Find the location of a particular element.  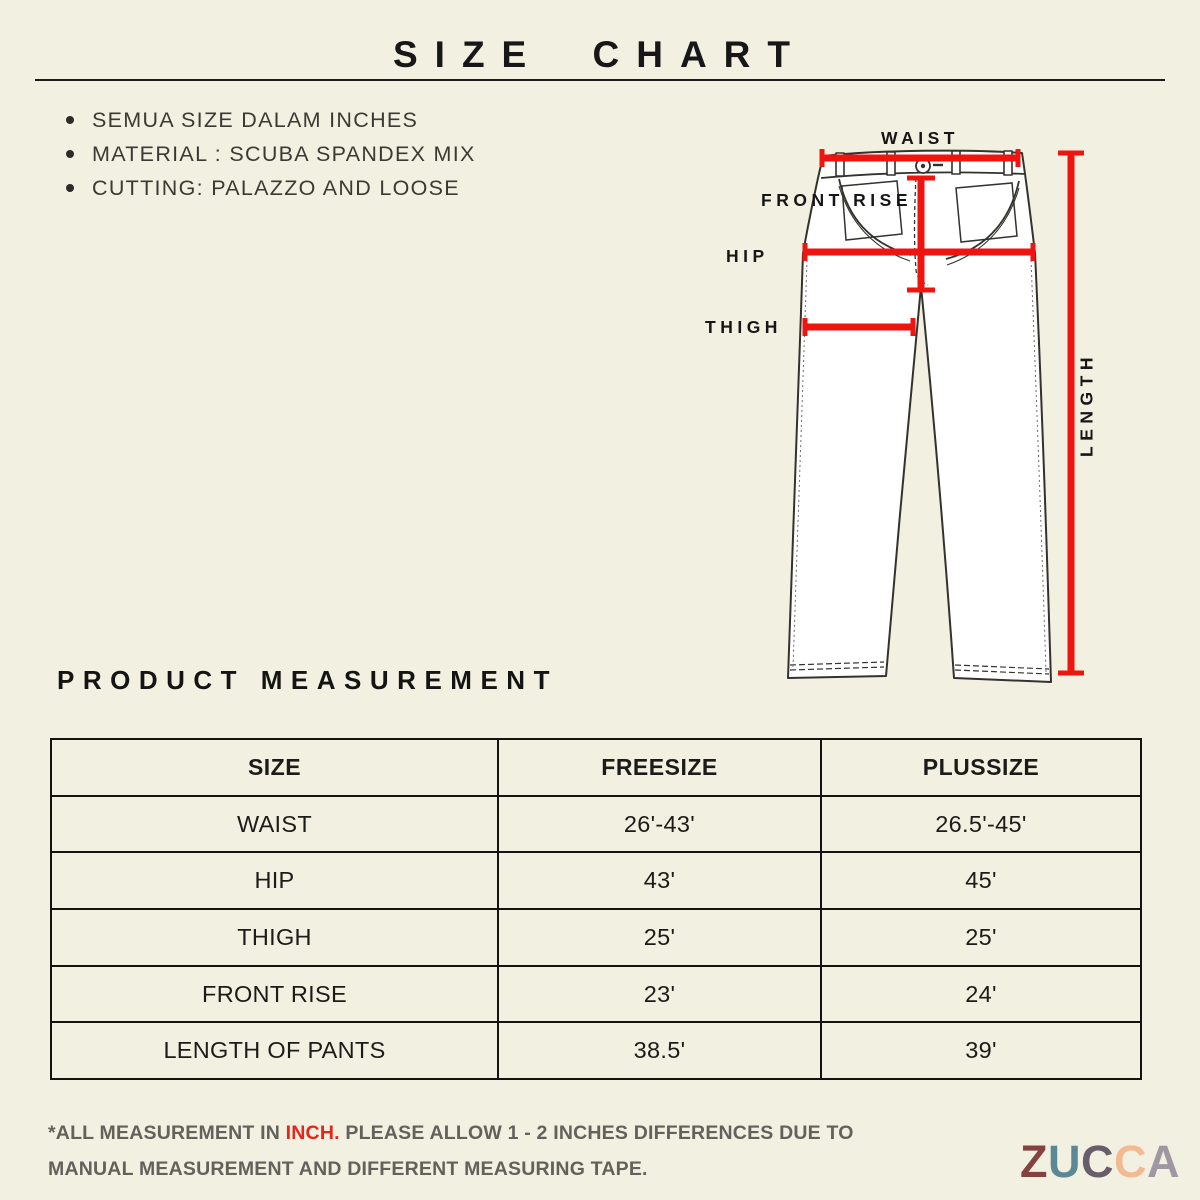

pants-line-art is located at coordinates (935, 416).